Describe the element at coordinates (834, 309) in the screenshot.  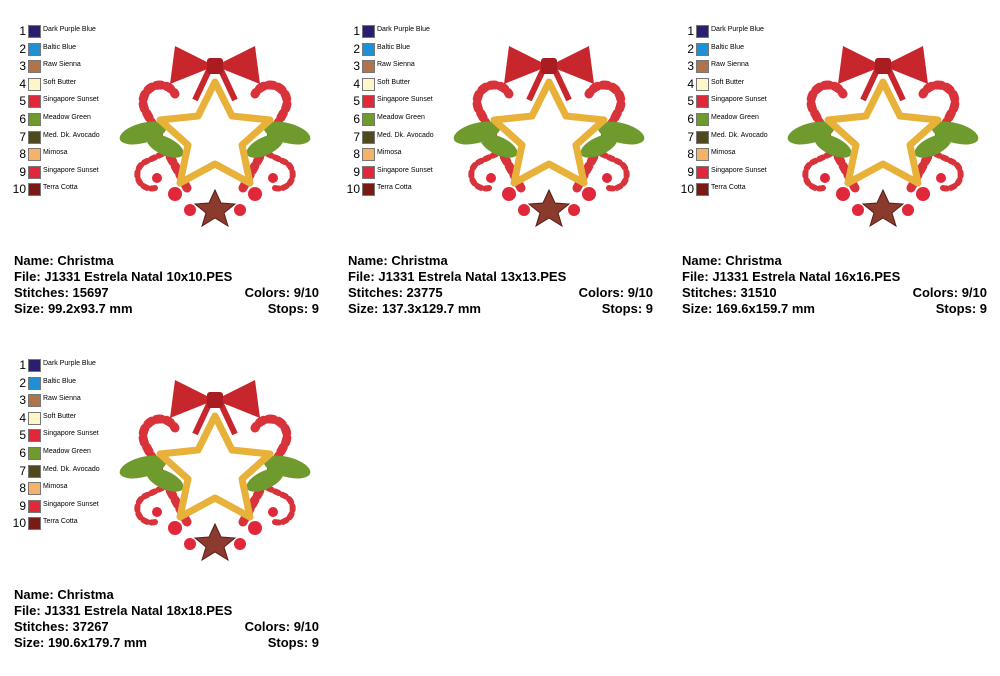
I see `info-line: Size: 169.6x159.7 mm Stops: 9` at that location.